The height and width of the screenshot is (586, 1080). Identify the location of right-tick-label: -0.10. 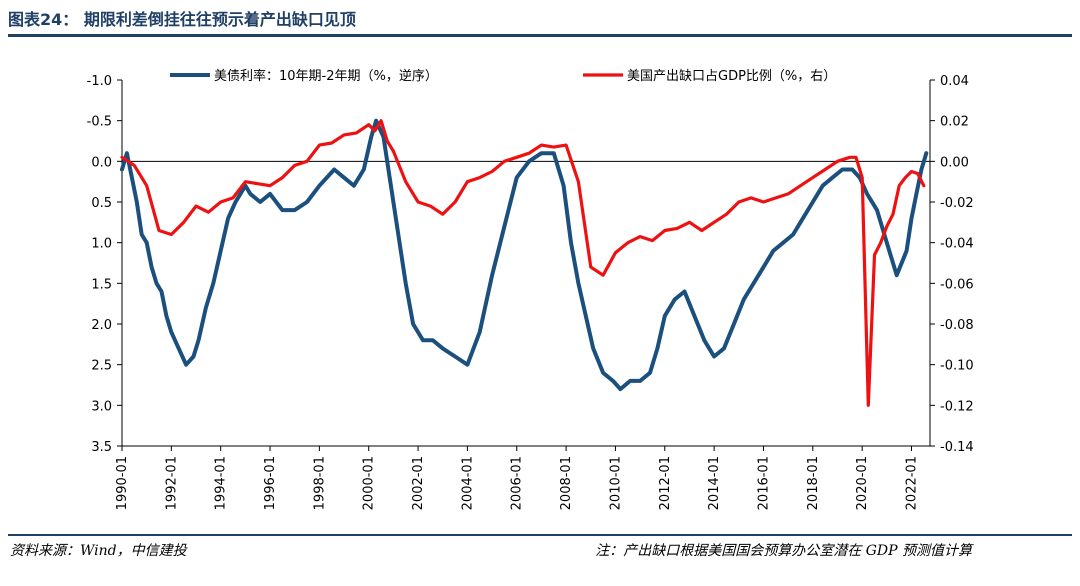
(957, 366).